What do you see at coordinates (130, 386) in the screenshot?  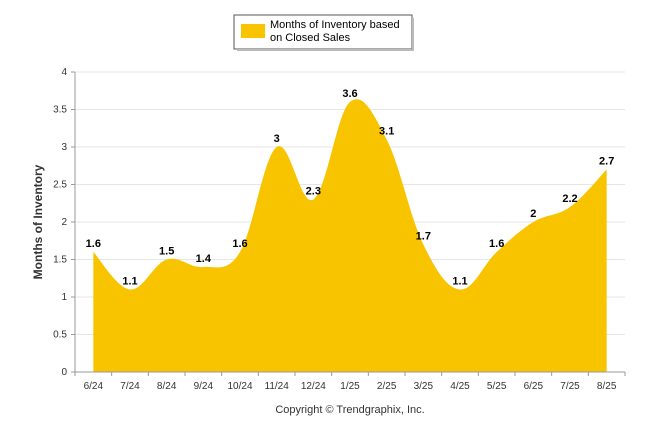 I see `x-tick-label: 7/24` at bounding box center [130, 386].